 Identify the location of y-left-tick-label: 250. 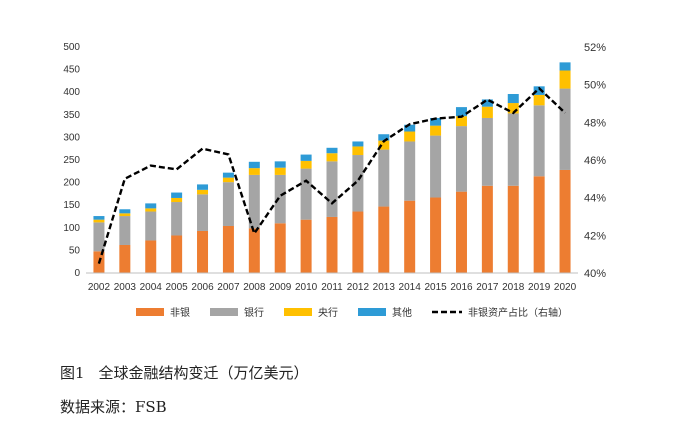
(71, 160).